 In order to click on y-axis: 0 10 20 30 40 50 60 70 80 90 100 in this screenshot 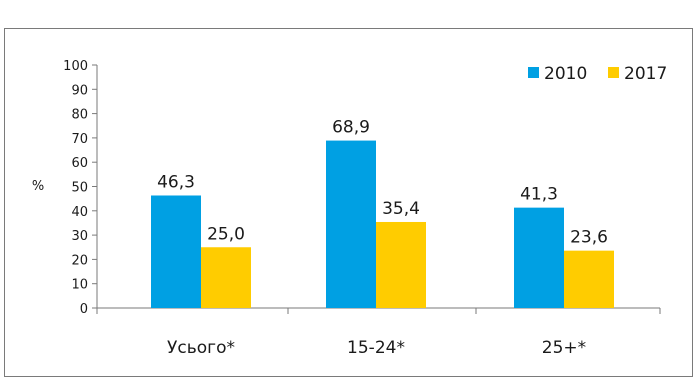, I will do `click(80, 188)`.